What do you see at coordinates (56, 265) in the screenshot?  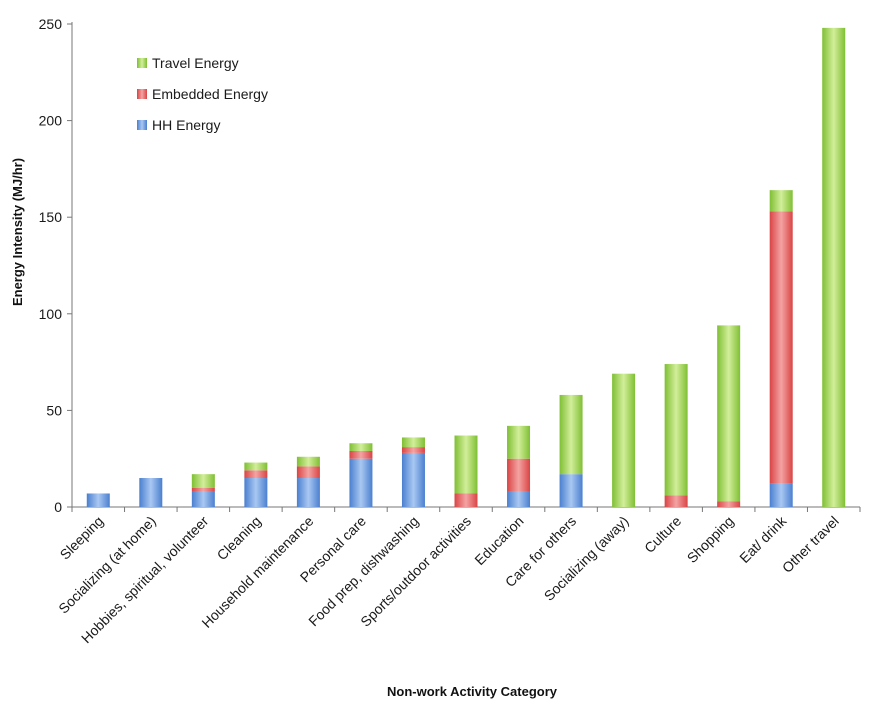 I see `y-axis: 0 50 100 150 200 250` at bounding box center [56, 265].